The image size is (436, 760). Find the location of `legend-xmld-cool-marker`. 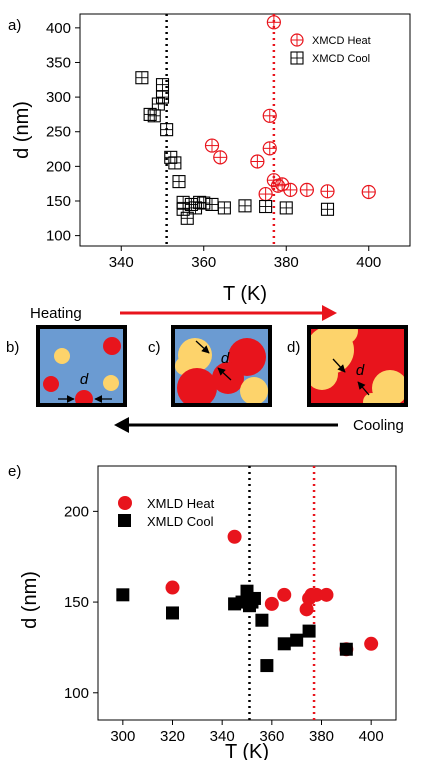

legend-xmld-cool-marker is located at coordinates (124, 520).